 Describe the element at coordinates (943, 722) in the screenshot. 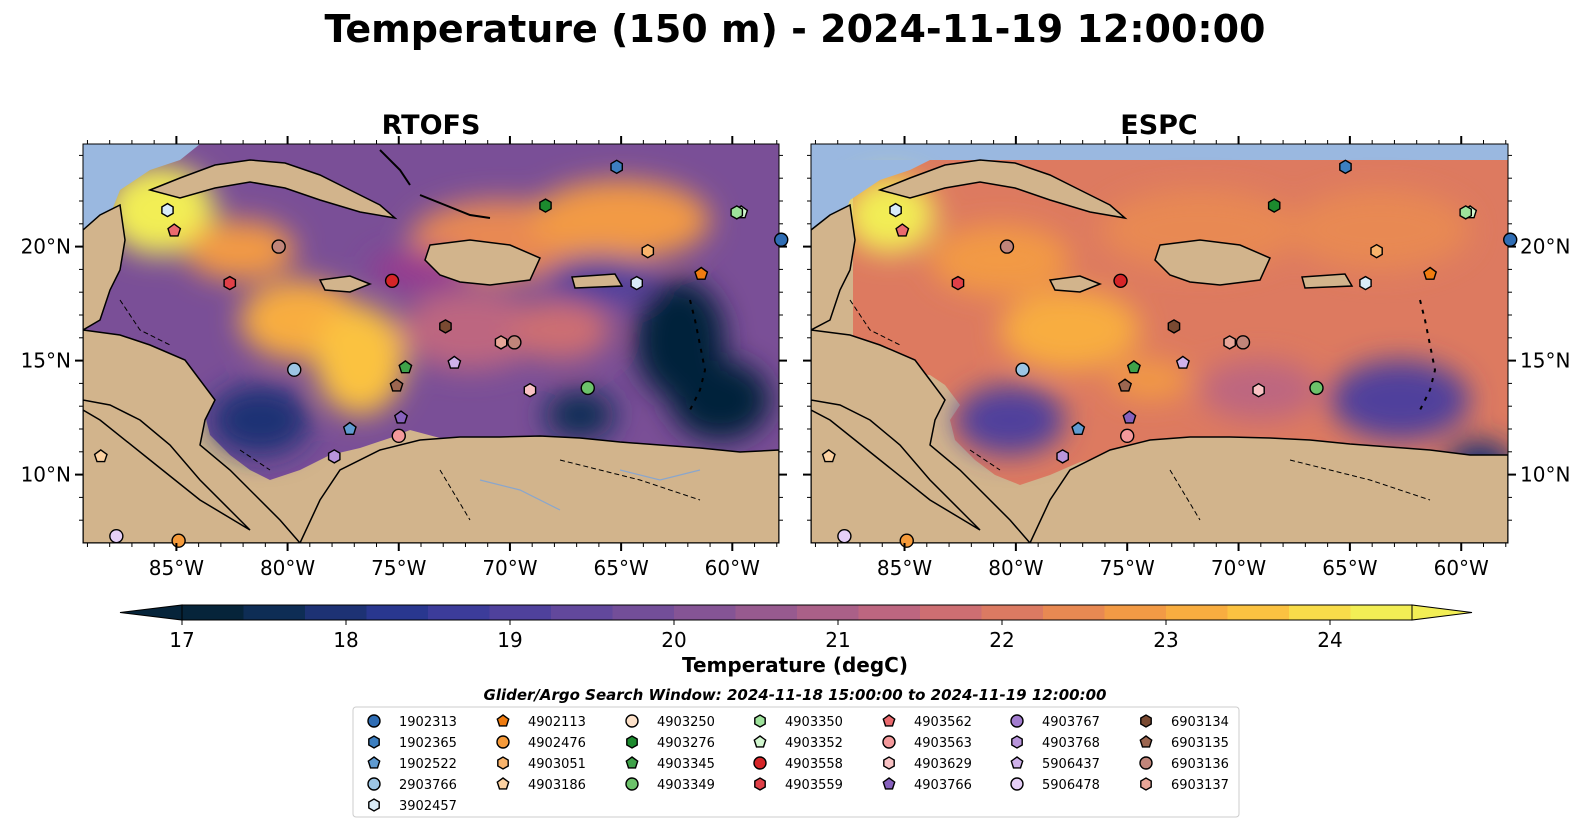

I see `legend-entry-label: 4903562` at that location.